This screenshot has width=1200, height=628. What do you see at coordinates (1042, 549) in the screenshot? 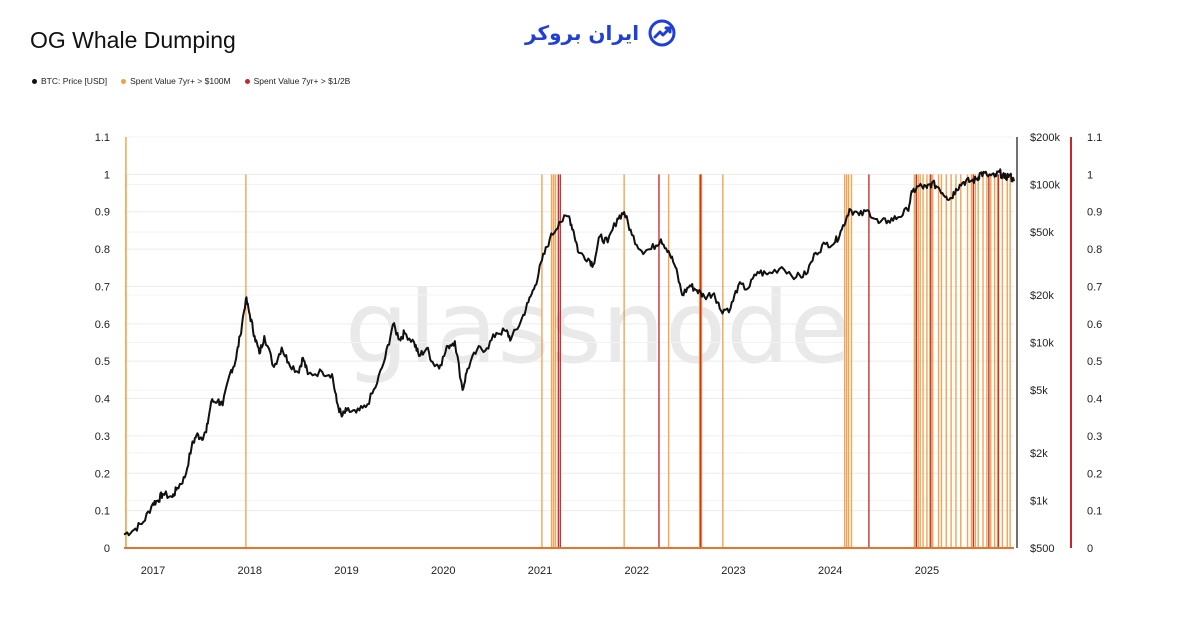
I see `y-right-tick-label: $500` at bounding box center [1042, 549].